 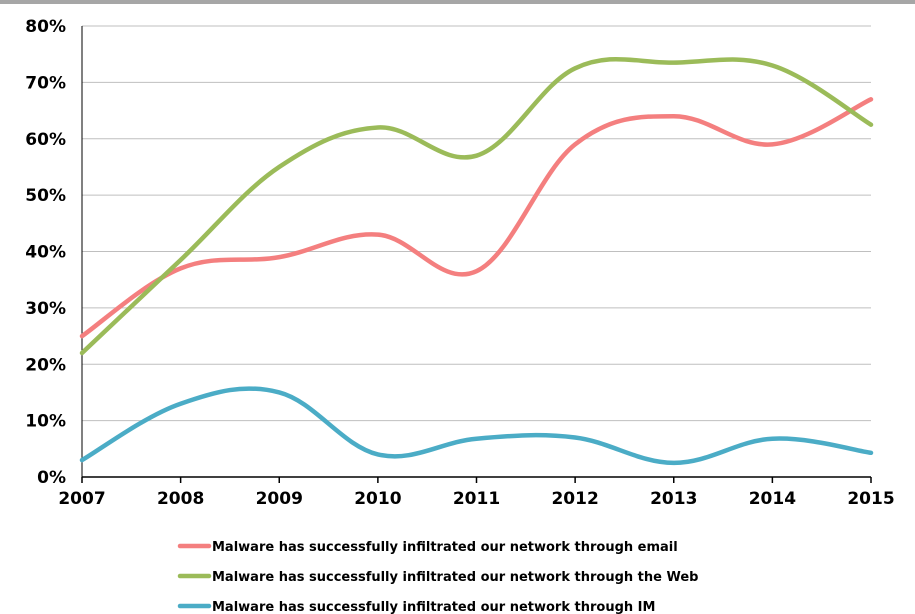 I want to click on x-tick-label: 2015, so click(x=870, y=499).